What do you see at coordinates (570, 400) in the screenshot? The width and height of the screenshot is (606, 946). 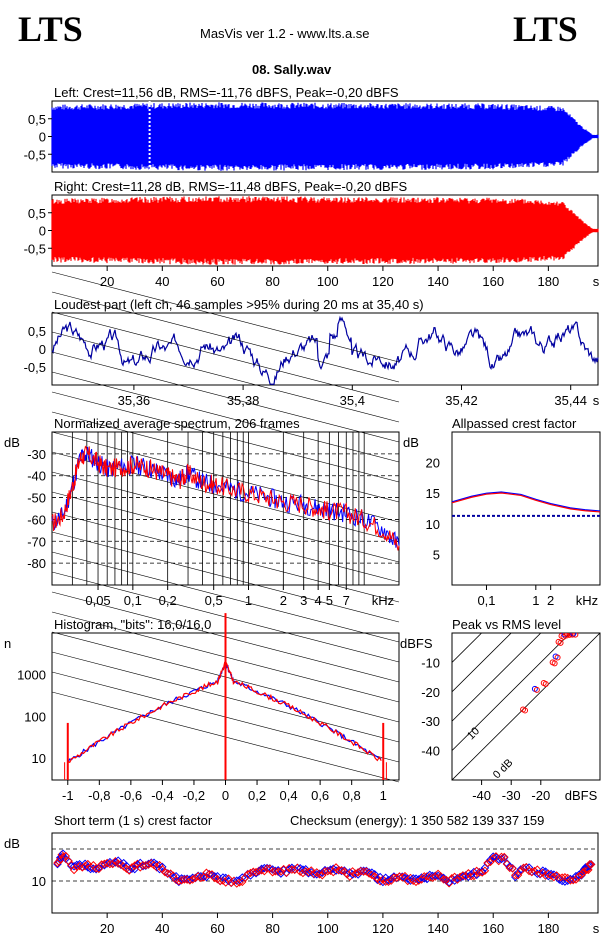 I see `loudest-xtick: 35,44` at bounding box center [570, 400].